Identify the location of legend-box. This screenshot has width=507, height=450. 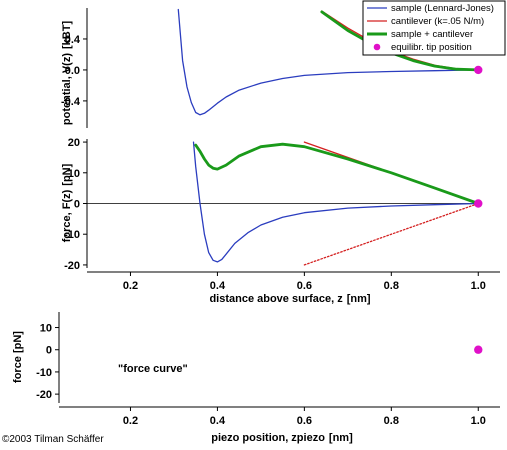
(434, 28).